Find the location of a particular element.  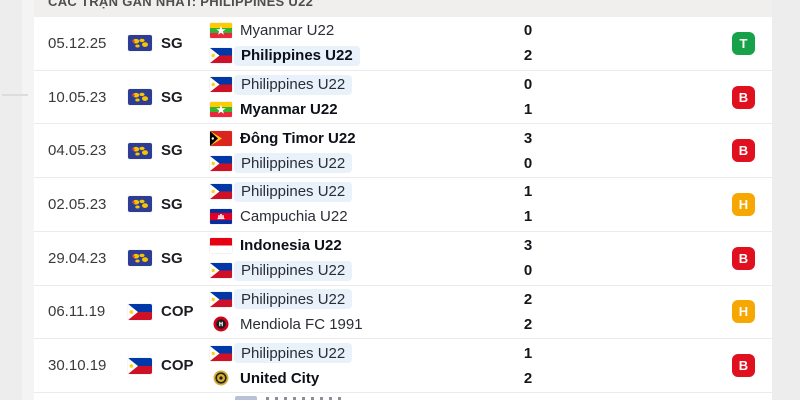

match-date: 04.05.23 is located at coordinates (77, 151).